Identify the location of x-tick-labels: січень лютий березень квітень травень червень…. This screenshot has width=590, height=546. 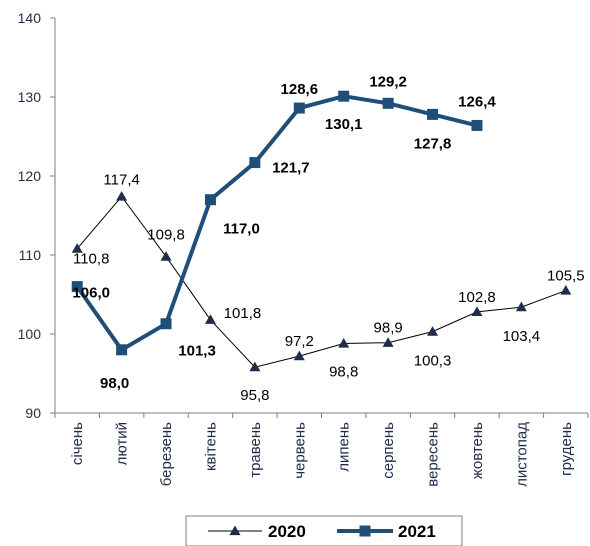
(322, 454).